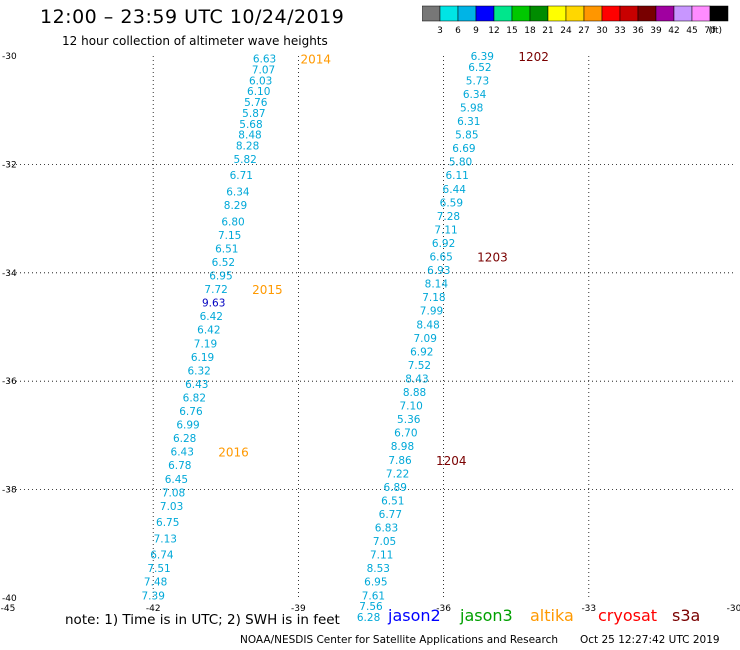 The image size is (740, 650). I want to click on lat-tick-label: -36, so click(9, 382).